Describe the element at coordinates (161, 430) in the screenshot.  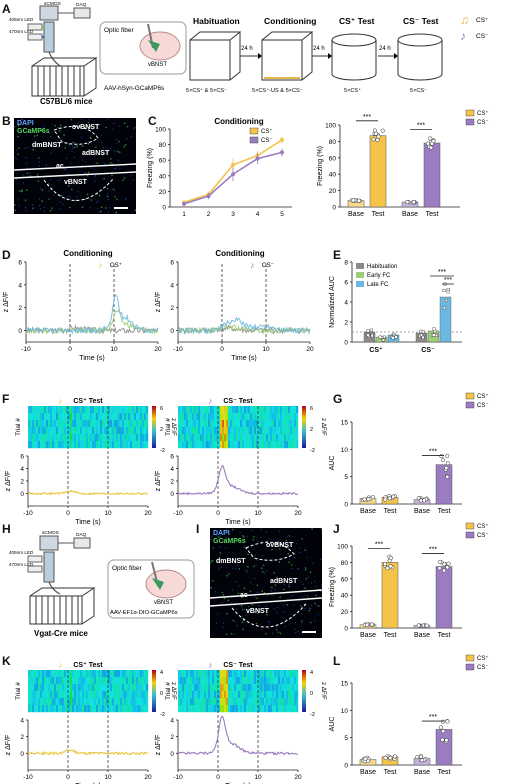
I see `colorbar-tick: 2` at that location.